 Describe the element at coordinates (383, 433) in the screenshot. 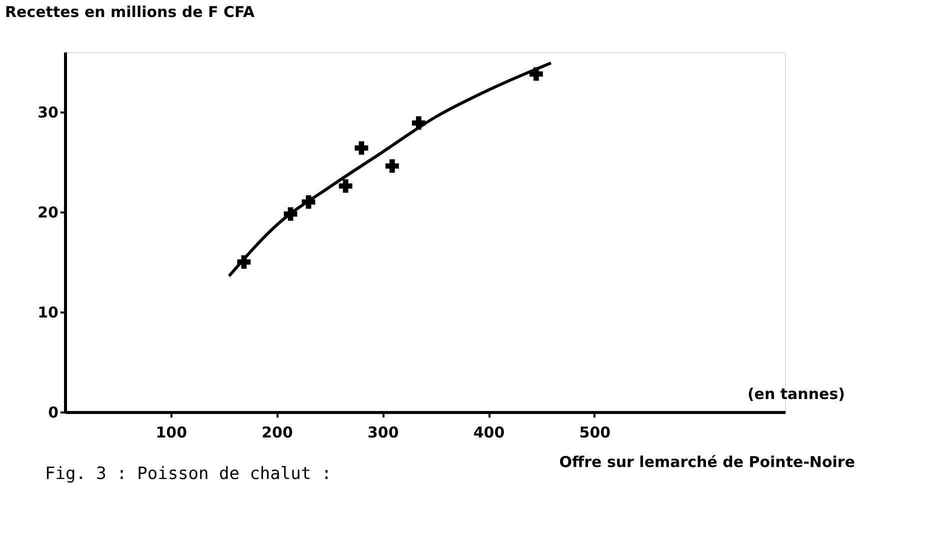

I see `x-tick-label: 300` at that location.